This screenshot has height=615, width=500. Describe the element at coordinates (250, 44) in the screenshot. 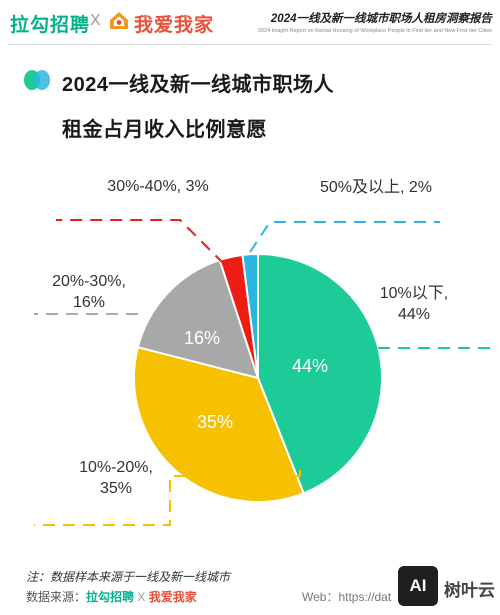

I see `header-divider` at that location.